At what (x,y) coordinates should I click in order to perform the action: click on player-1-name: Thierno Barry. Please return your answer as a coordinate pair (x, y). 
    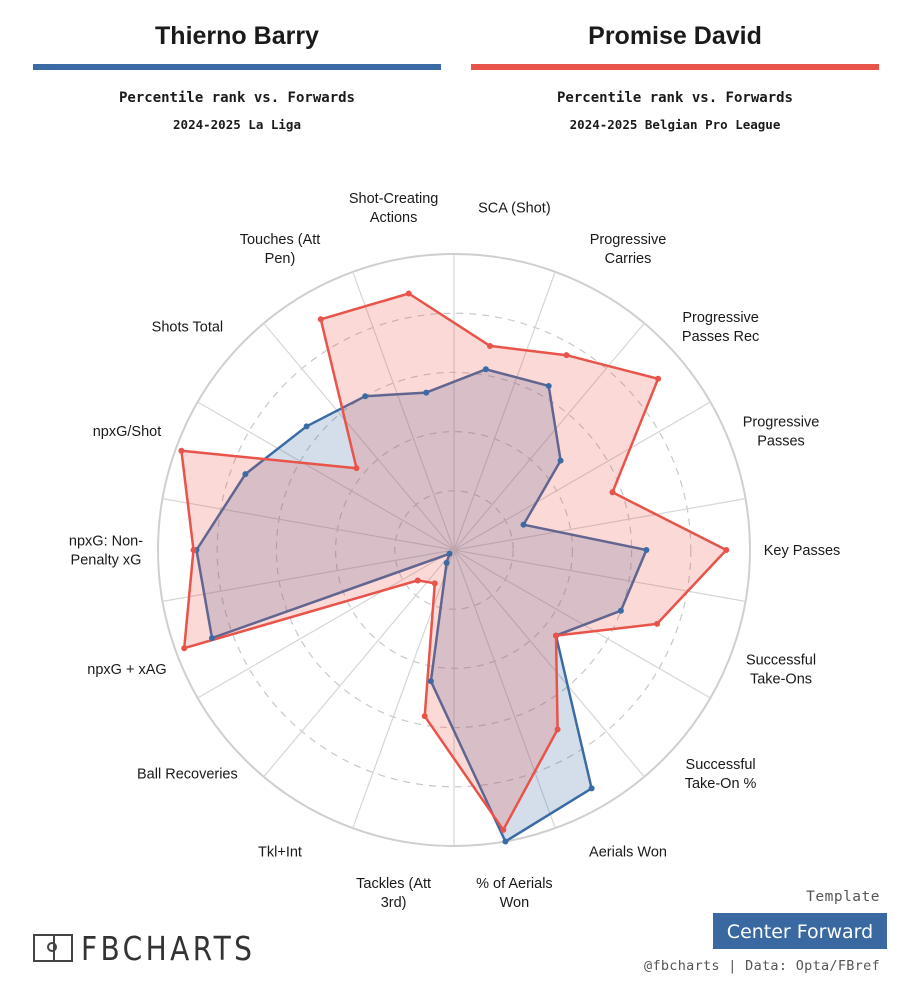
    Looking at the image, I should click on (237, 36).